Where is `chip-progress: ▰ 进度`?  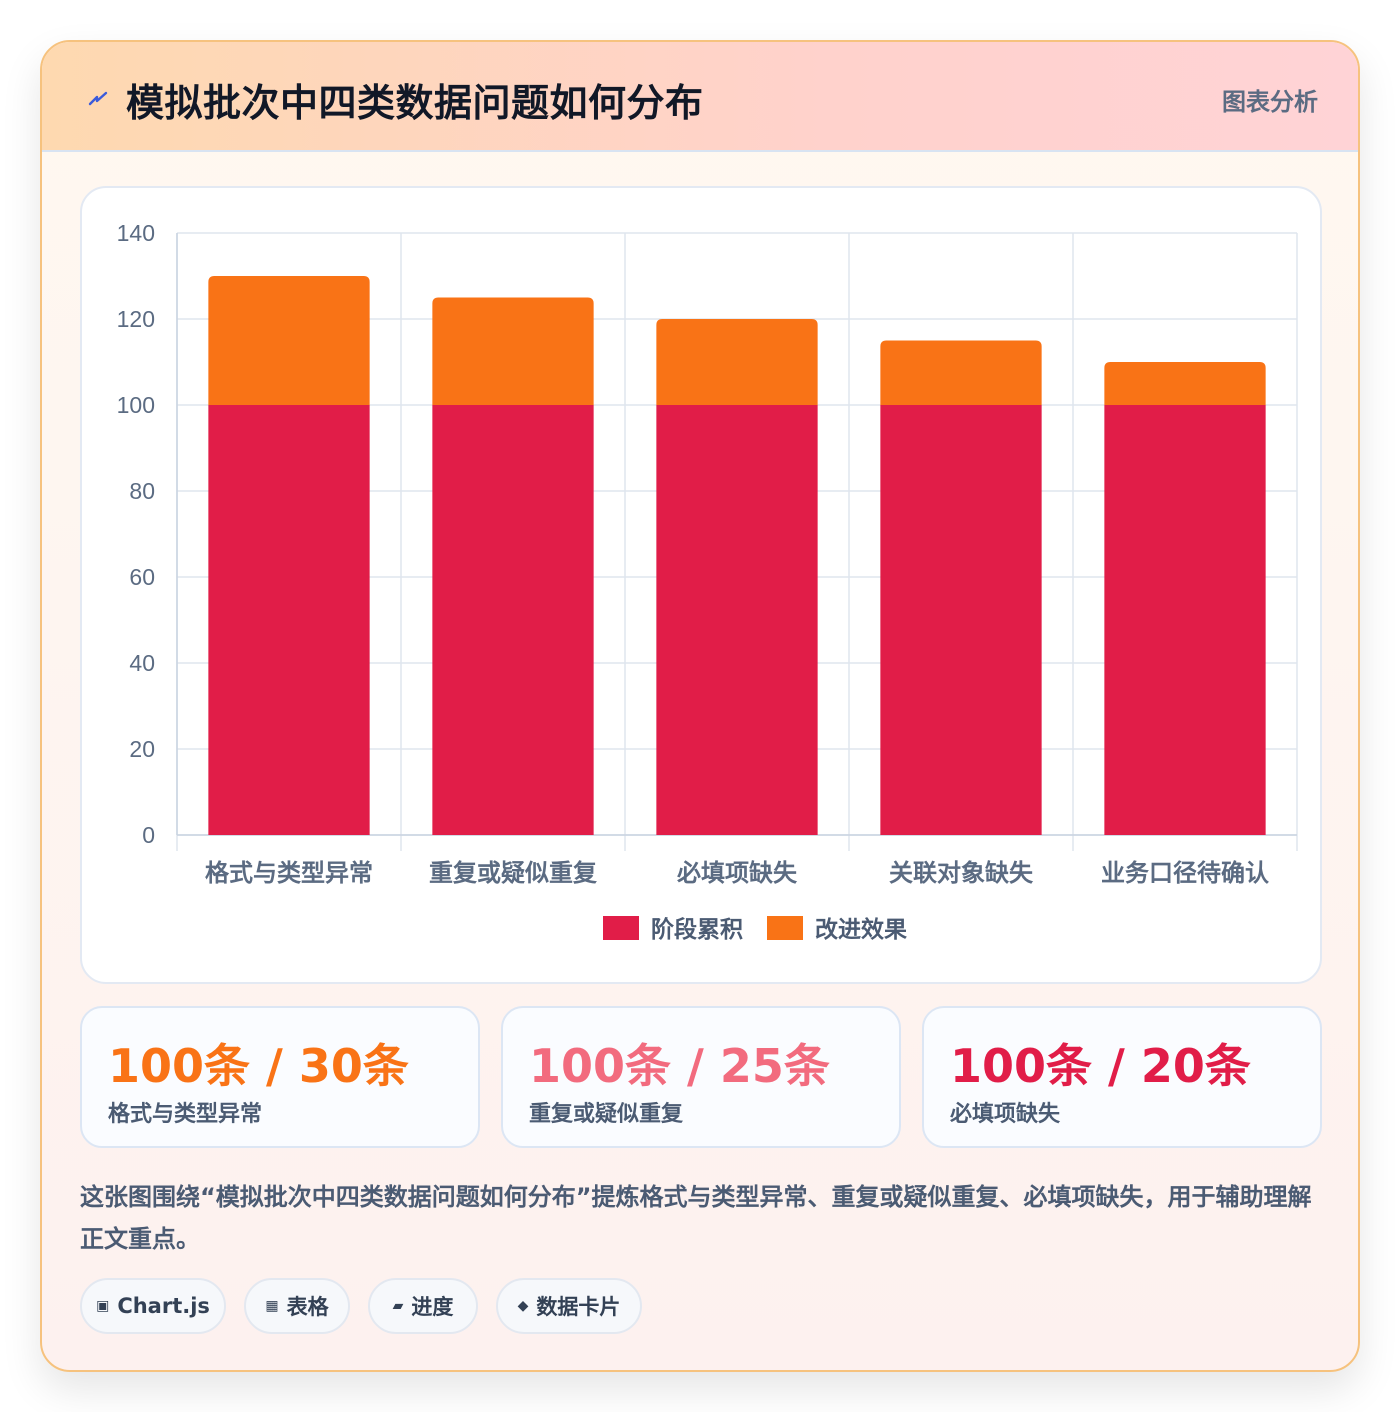
chip-progress: ▰ 进度 is located at coordinates (423, 1306).